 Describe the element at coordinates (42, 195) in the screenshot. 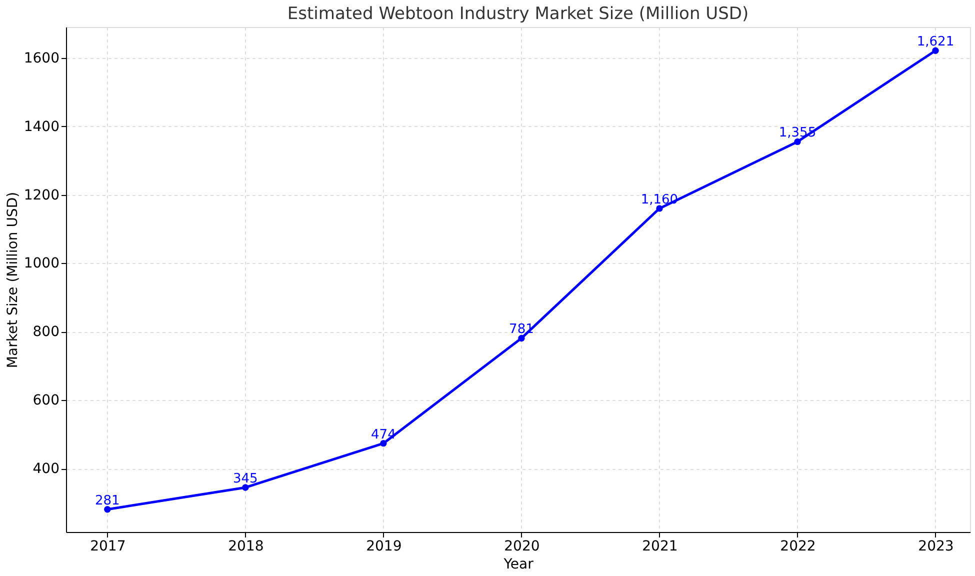

I see `y-tick-label: 1200` at that location.